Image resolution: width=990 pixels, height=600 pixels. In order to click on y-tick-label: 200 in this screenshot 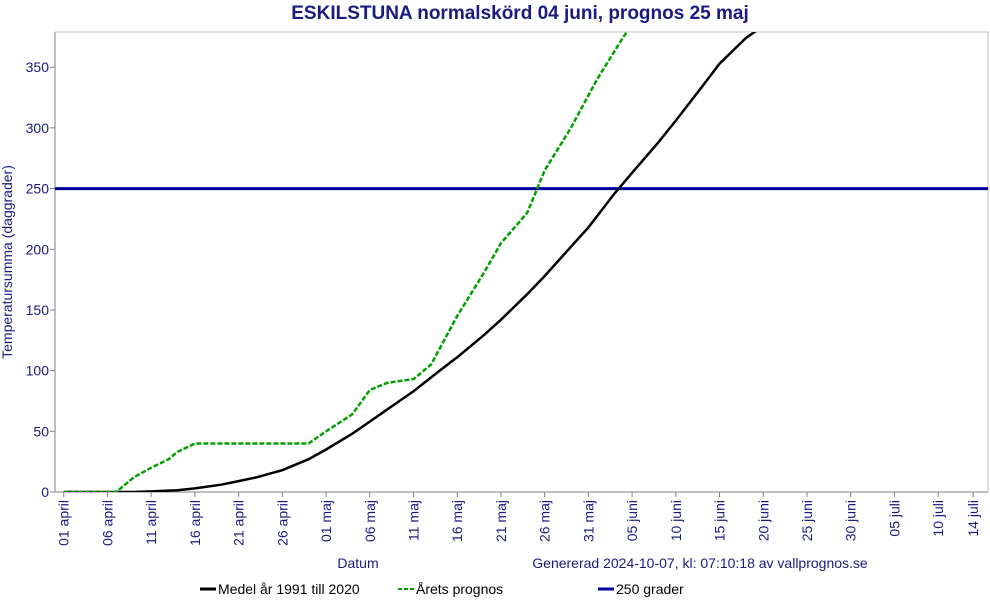, I will do `click(38, 249)`.